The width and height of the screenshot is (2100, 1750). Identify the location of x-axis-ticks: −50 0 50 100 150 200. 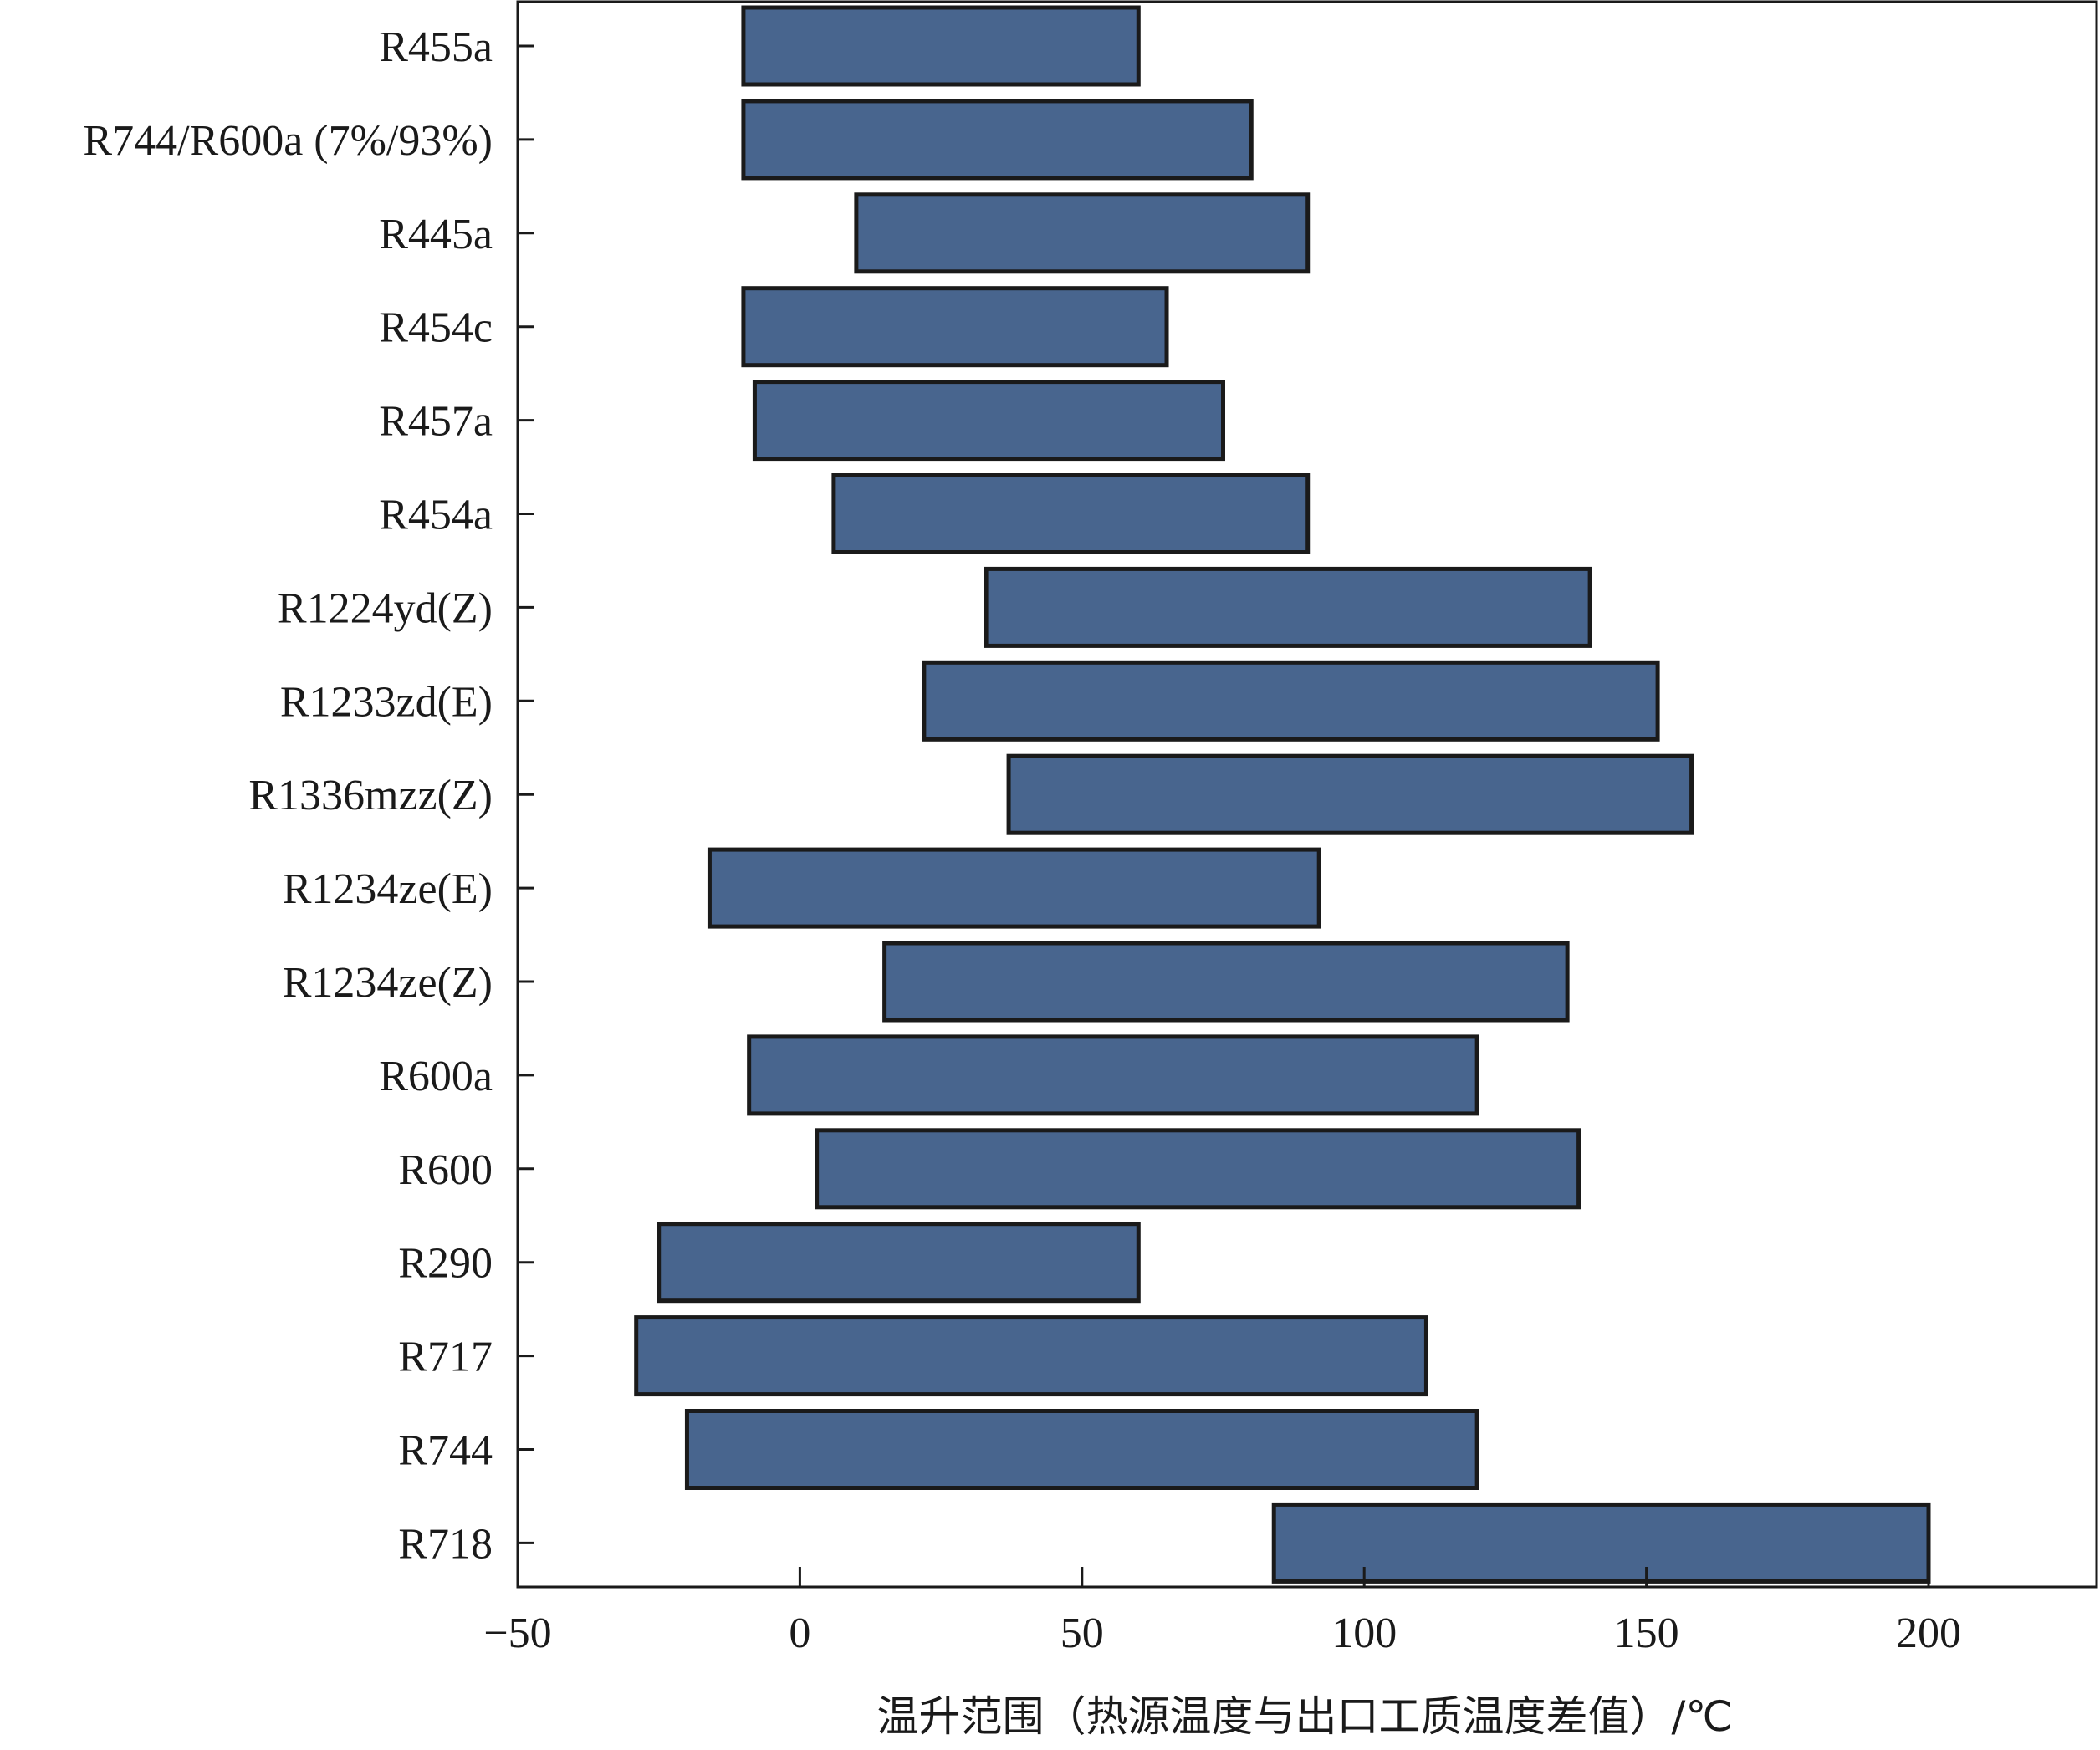
(1222, 1612).